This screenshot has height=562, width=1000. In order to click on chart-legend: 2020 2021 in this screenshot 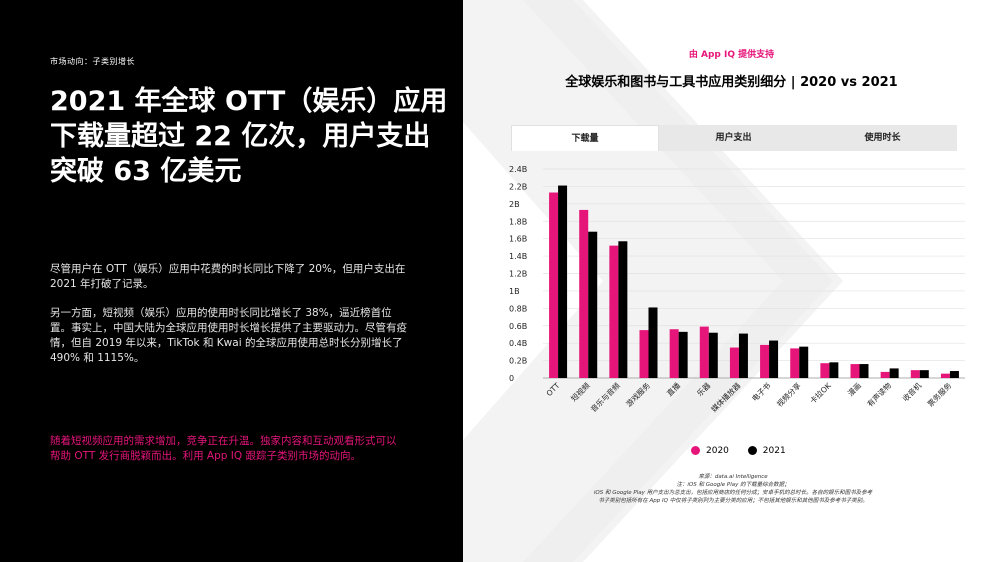, I will do `click(746, 453)`.